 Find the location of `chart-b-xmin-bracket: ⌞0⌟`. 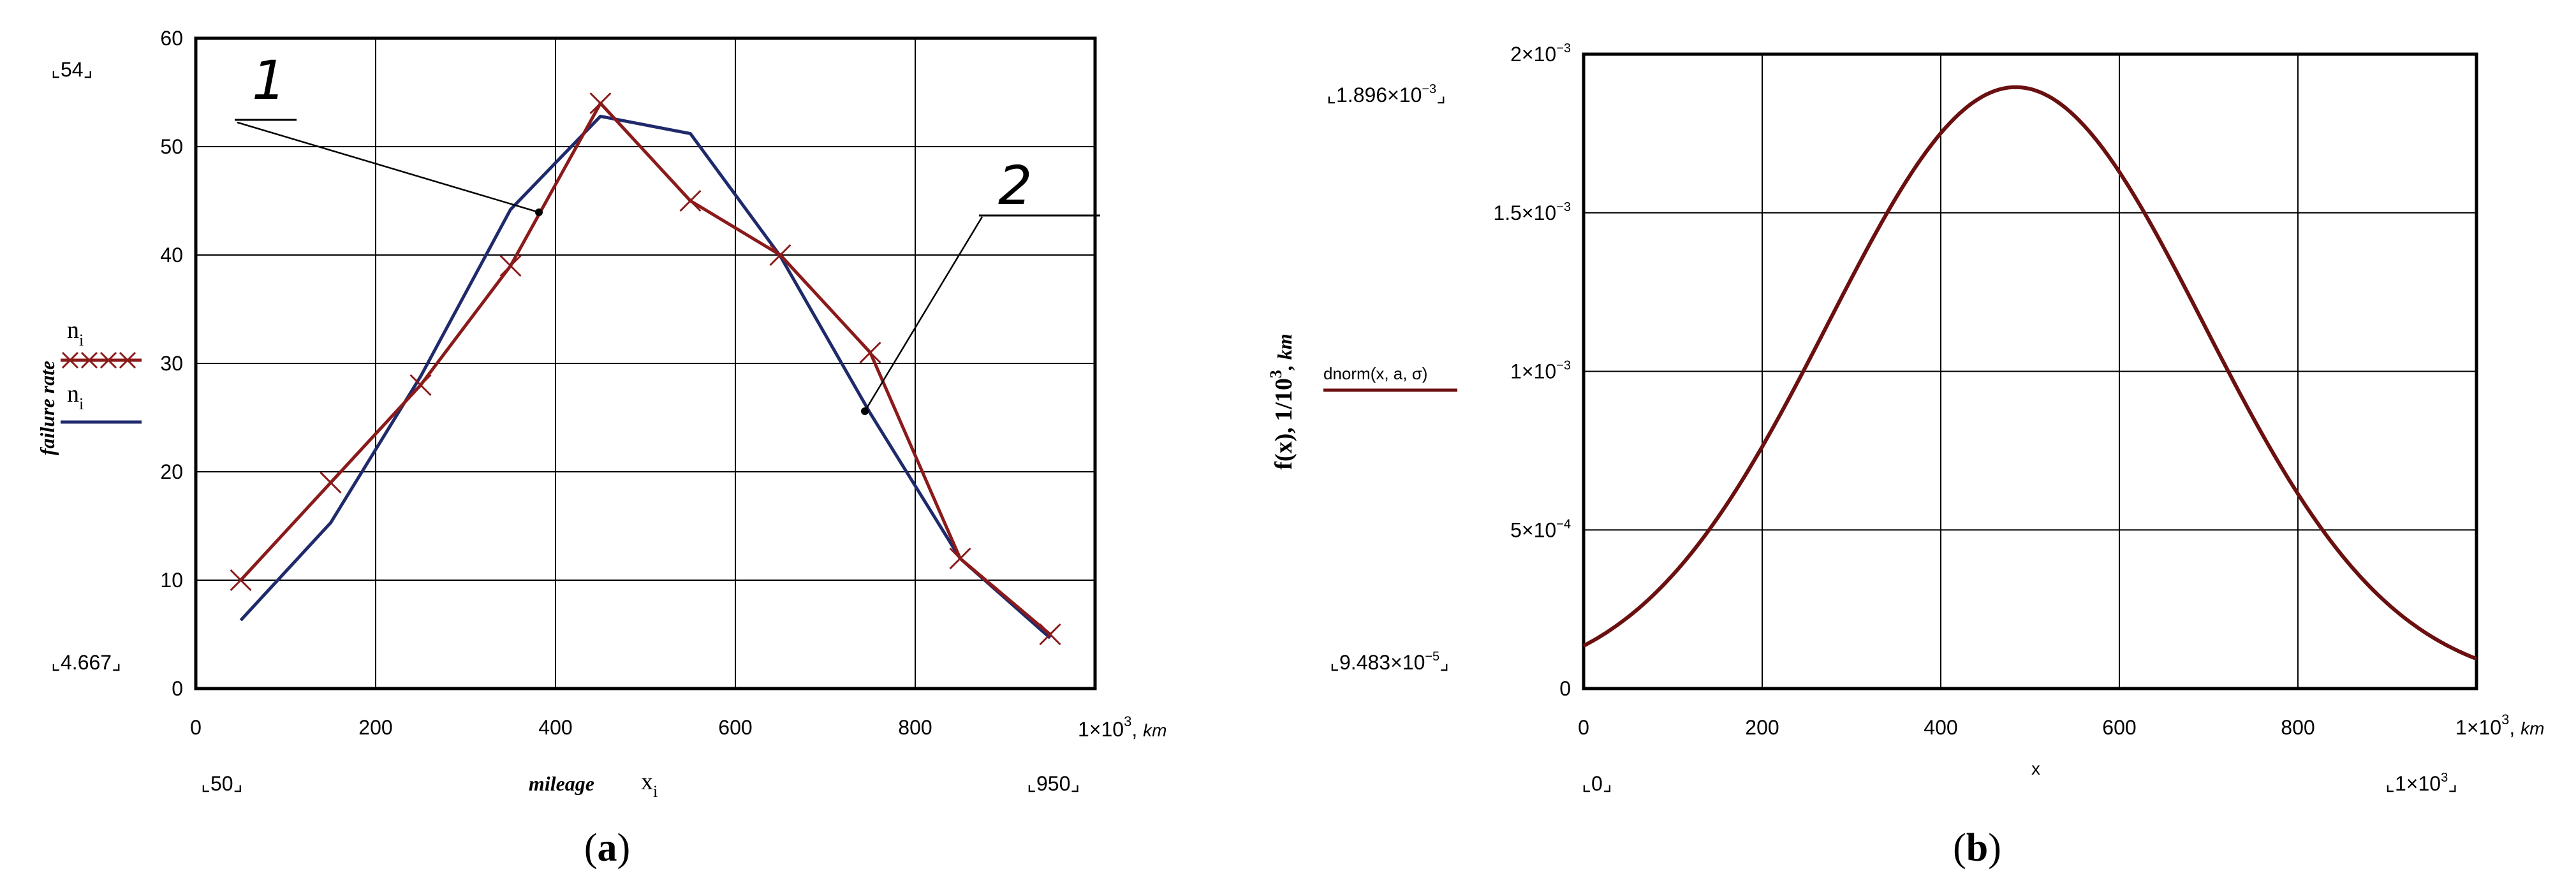

chart-b-xmin-bracket: ⌞0⌟ is located at coordinates (1597, 783).